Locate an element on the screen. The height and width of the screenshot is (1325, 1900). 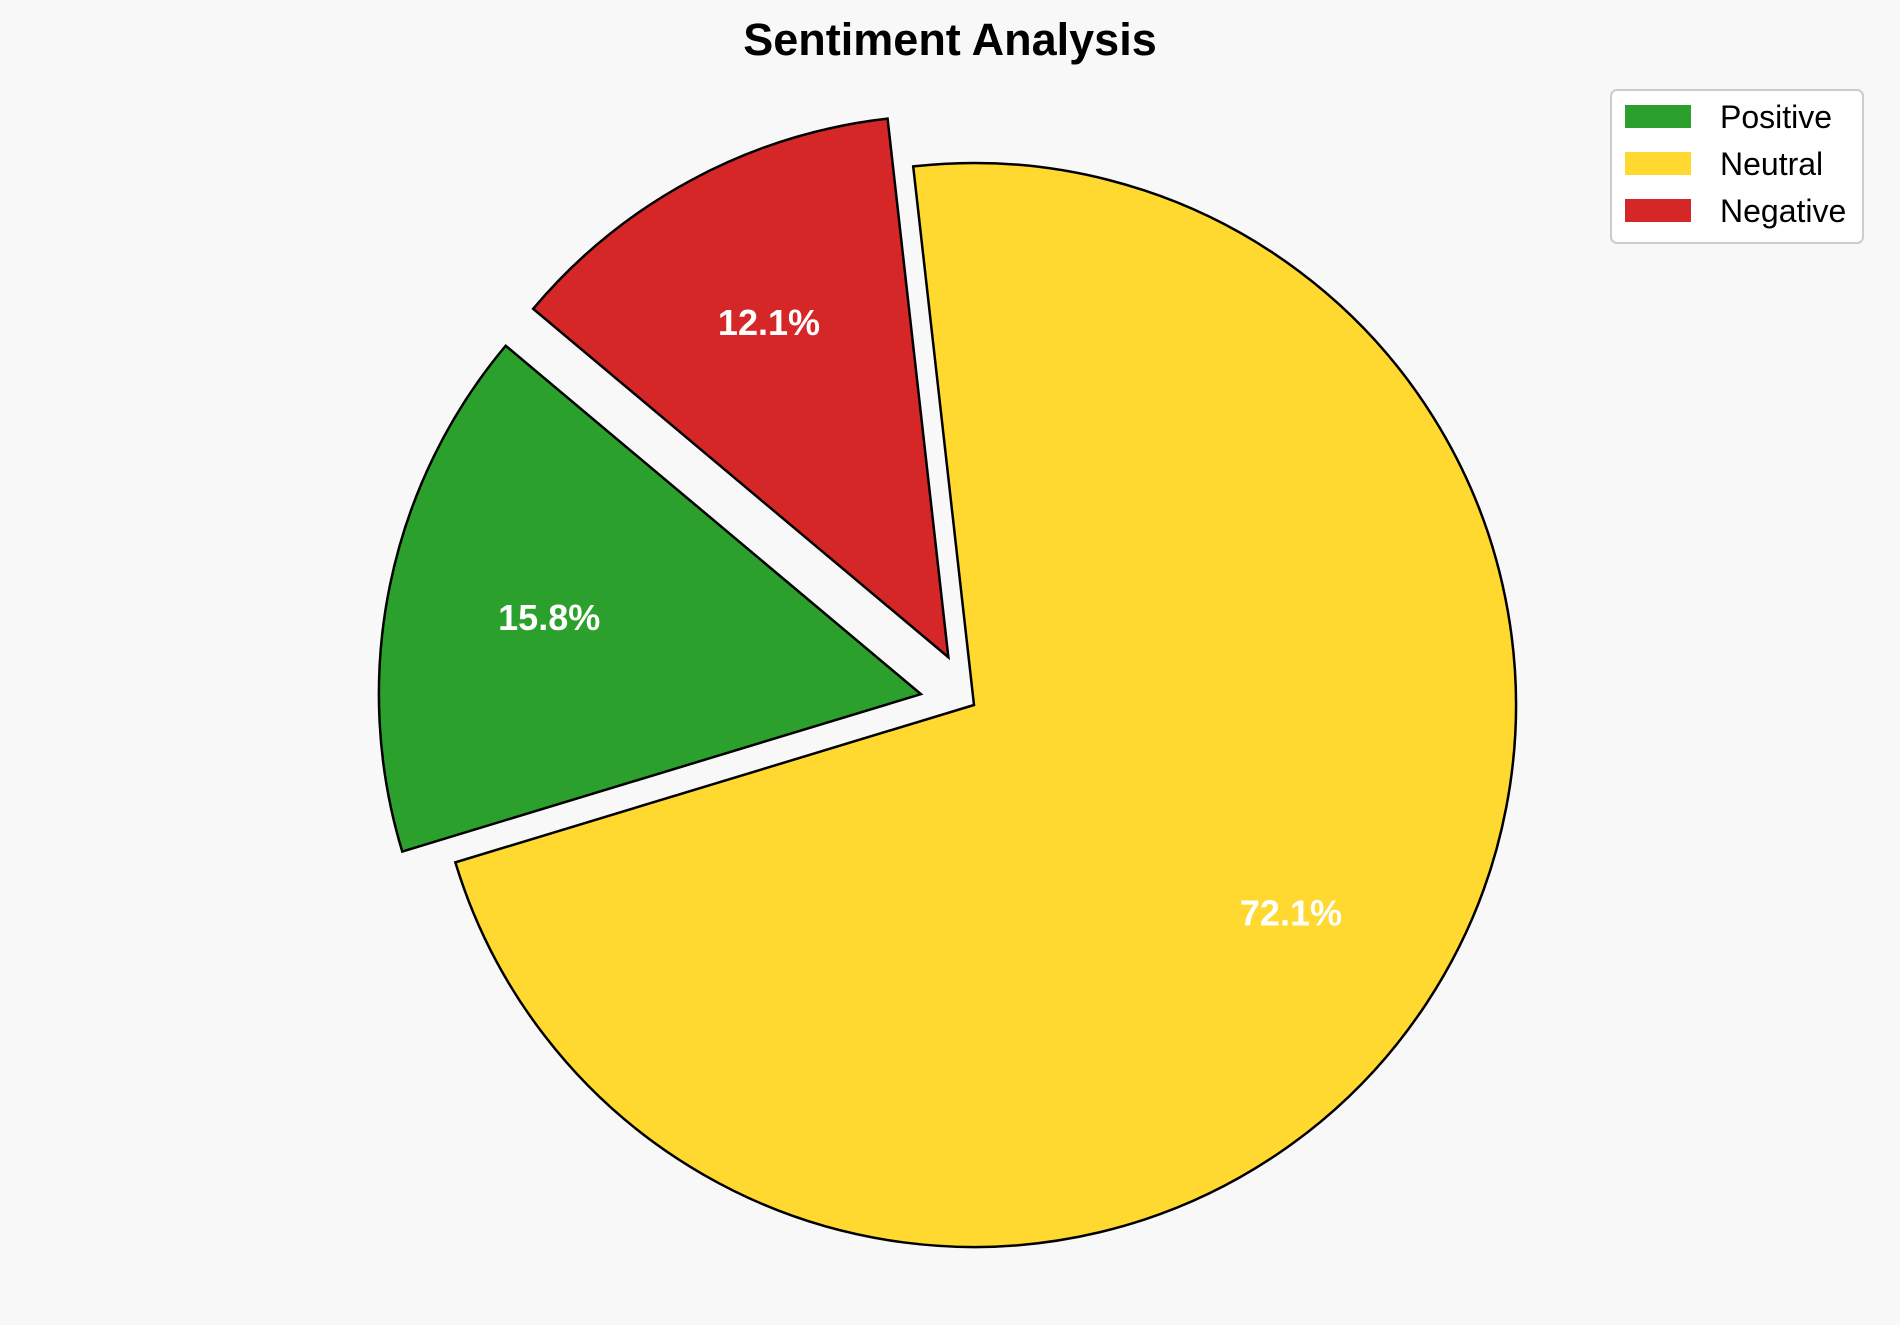
pie-slice-negative is located at coordinates (740, 389).